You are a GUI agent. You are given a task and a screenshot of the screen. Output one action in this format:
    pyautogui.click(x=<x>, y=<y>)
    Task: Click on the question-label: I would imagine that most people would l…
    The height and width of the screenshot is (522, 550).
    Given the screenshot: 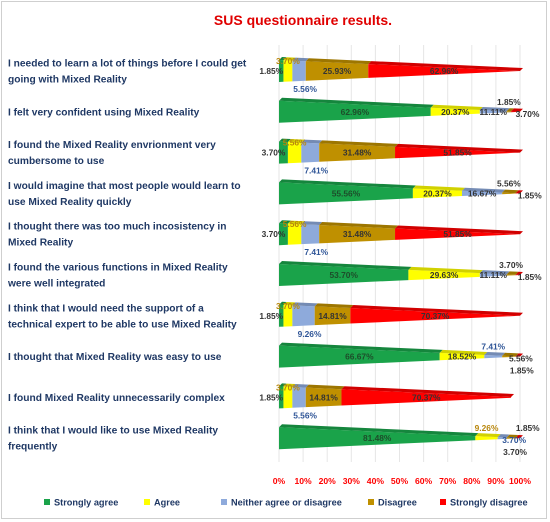 What is the action you would take?
    pyautogui.click(x=124, y=194)
    